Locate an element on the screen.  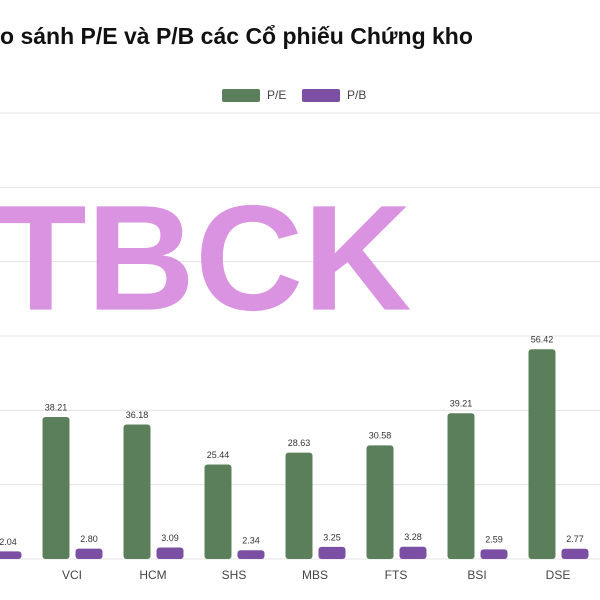
value-label: 25.44 is located at coordinates (218, 455).